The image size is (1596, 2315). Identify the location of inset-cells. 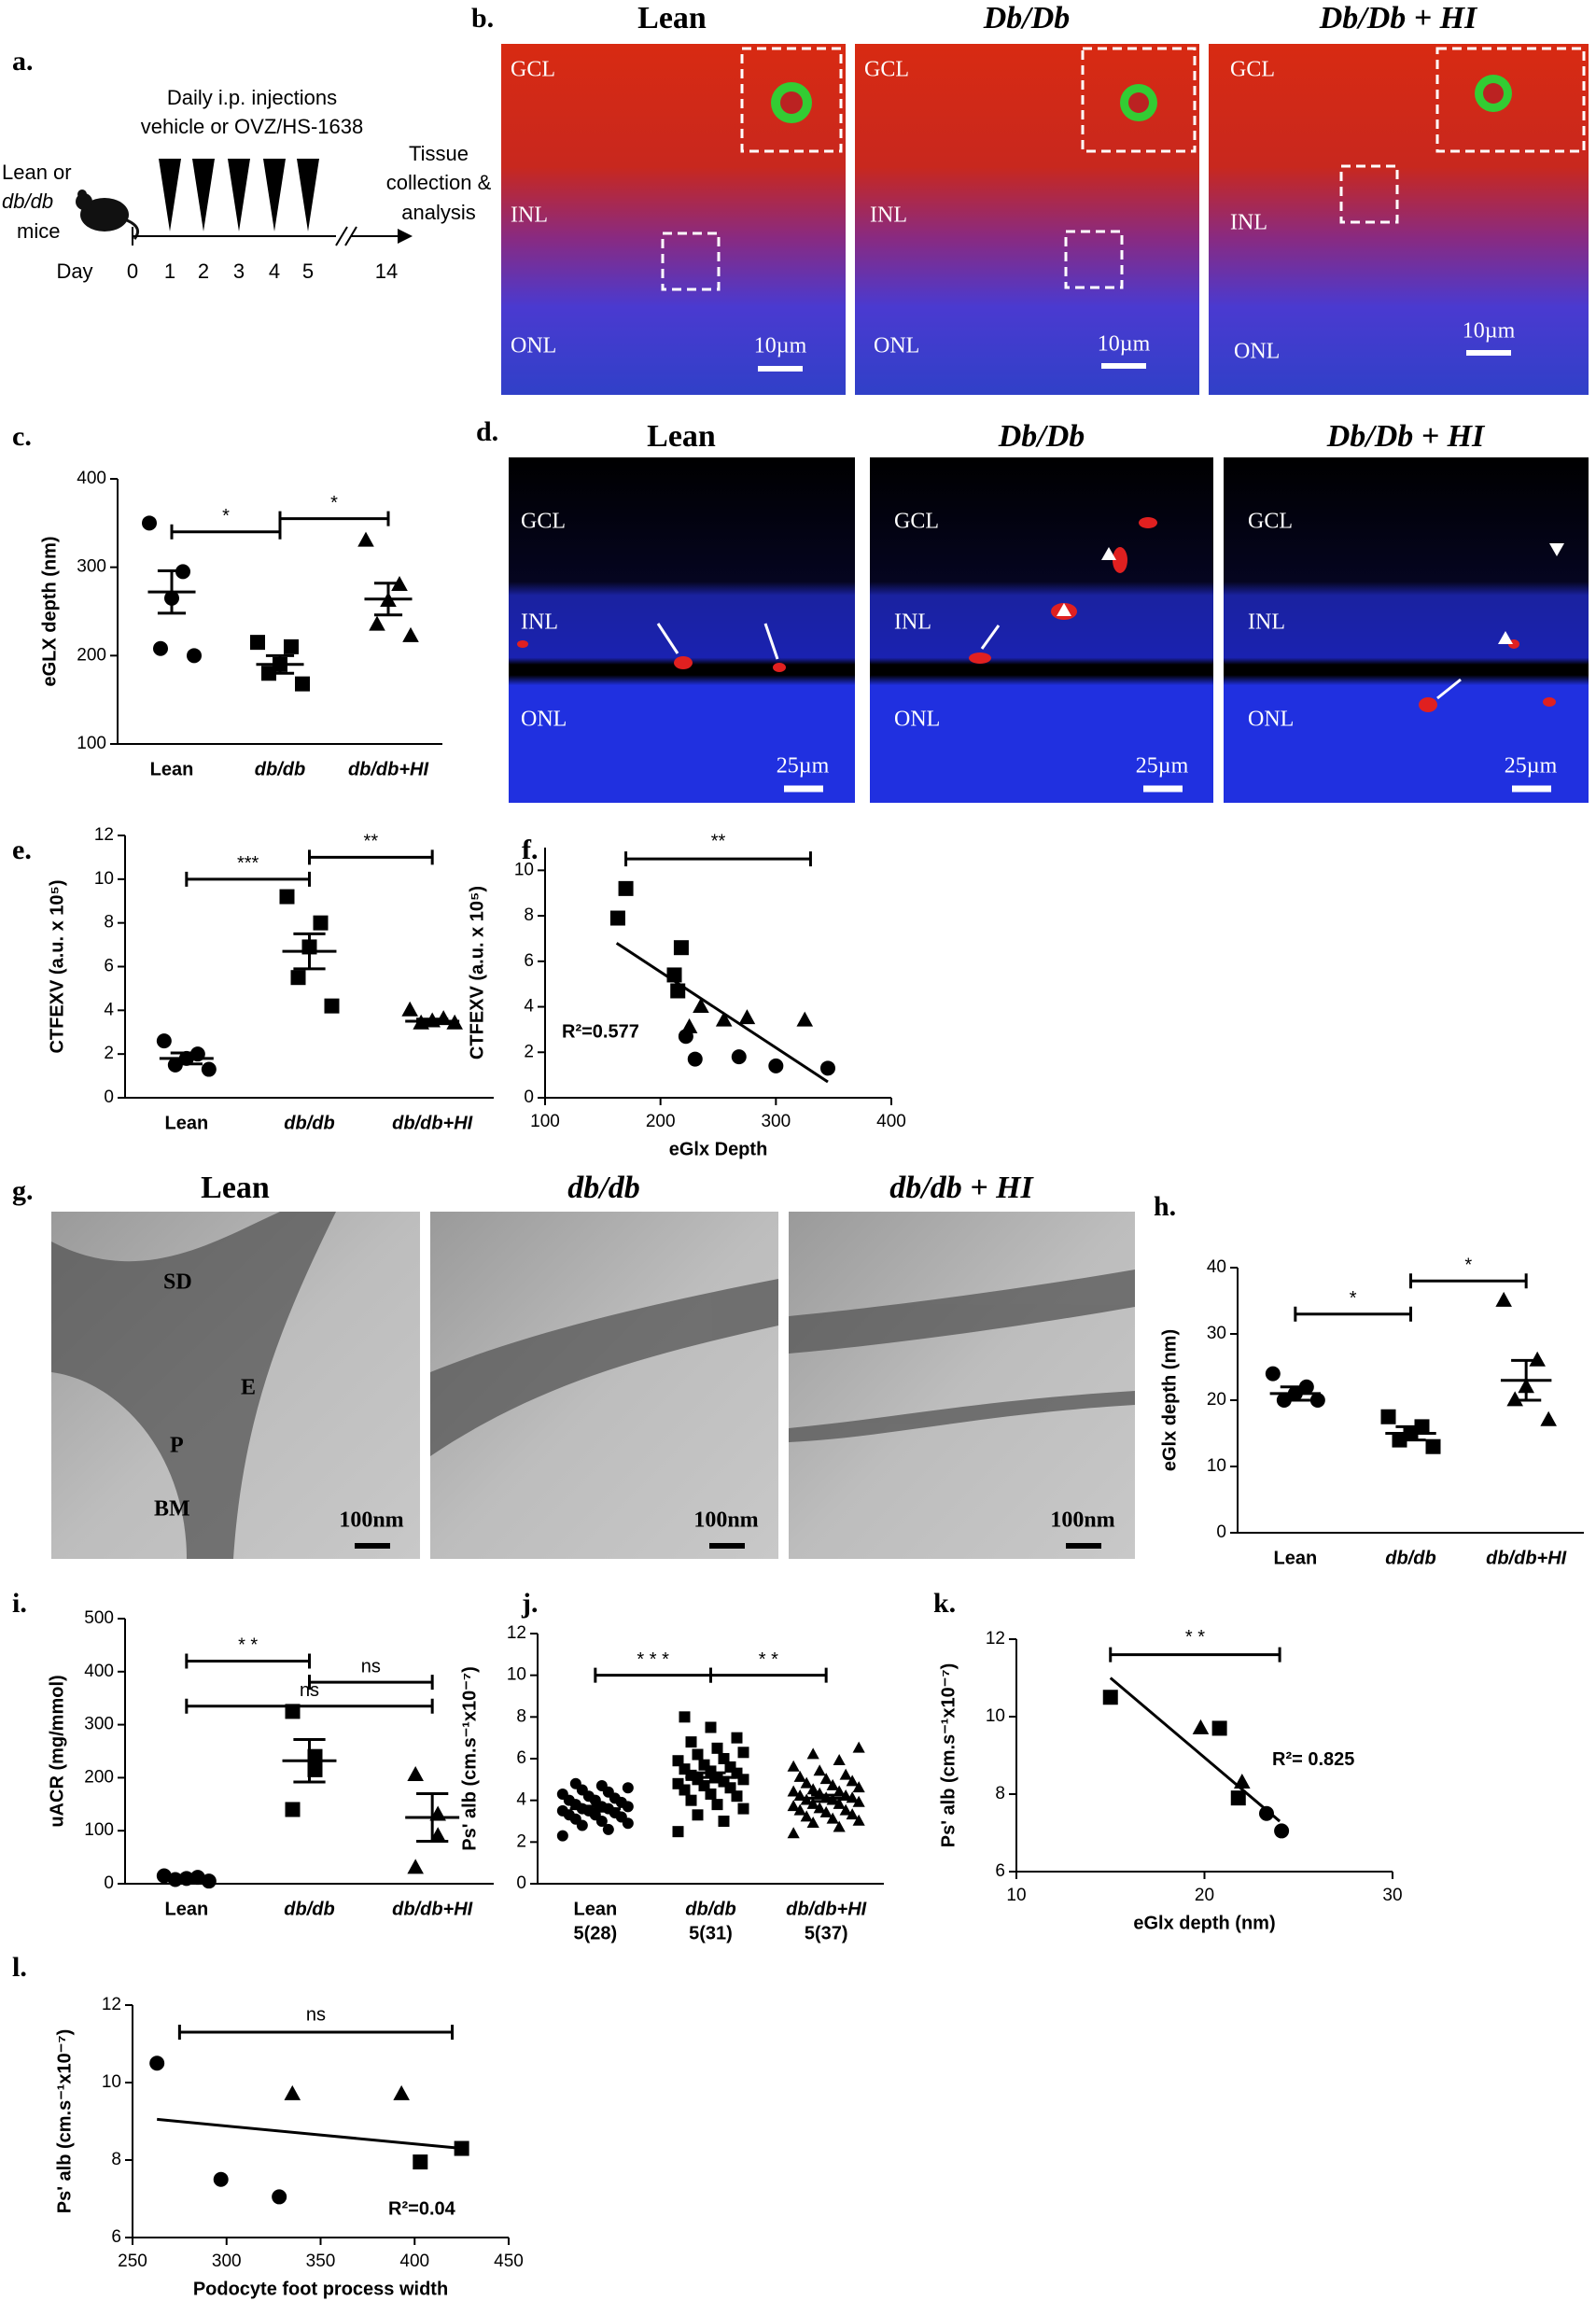
(1142, 98).